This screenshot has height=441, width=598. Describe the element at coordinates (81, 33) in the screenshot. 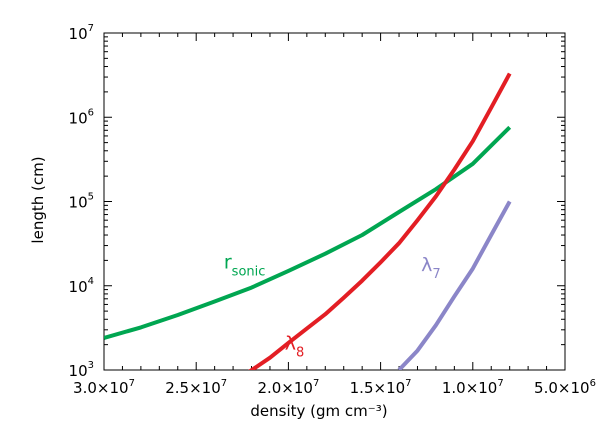

I see `y-tick-label: 10⁷` at that location.